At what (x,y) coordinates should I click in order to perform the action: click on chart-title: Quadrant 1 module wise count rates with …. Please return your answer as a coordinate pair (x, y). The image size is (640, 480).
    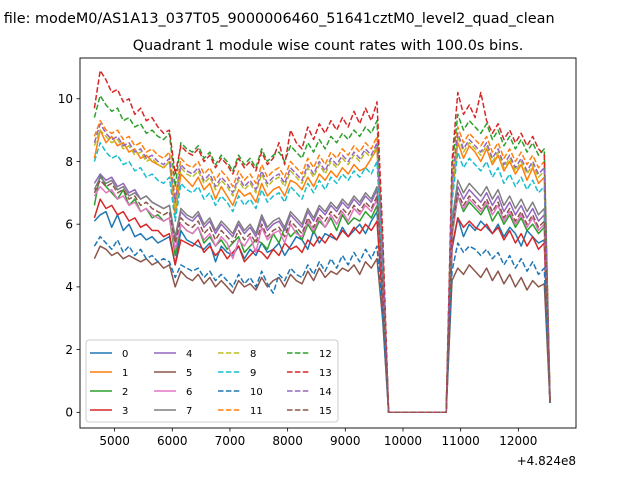
    Looking at the image, I should click on (328, 46).